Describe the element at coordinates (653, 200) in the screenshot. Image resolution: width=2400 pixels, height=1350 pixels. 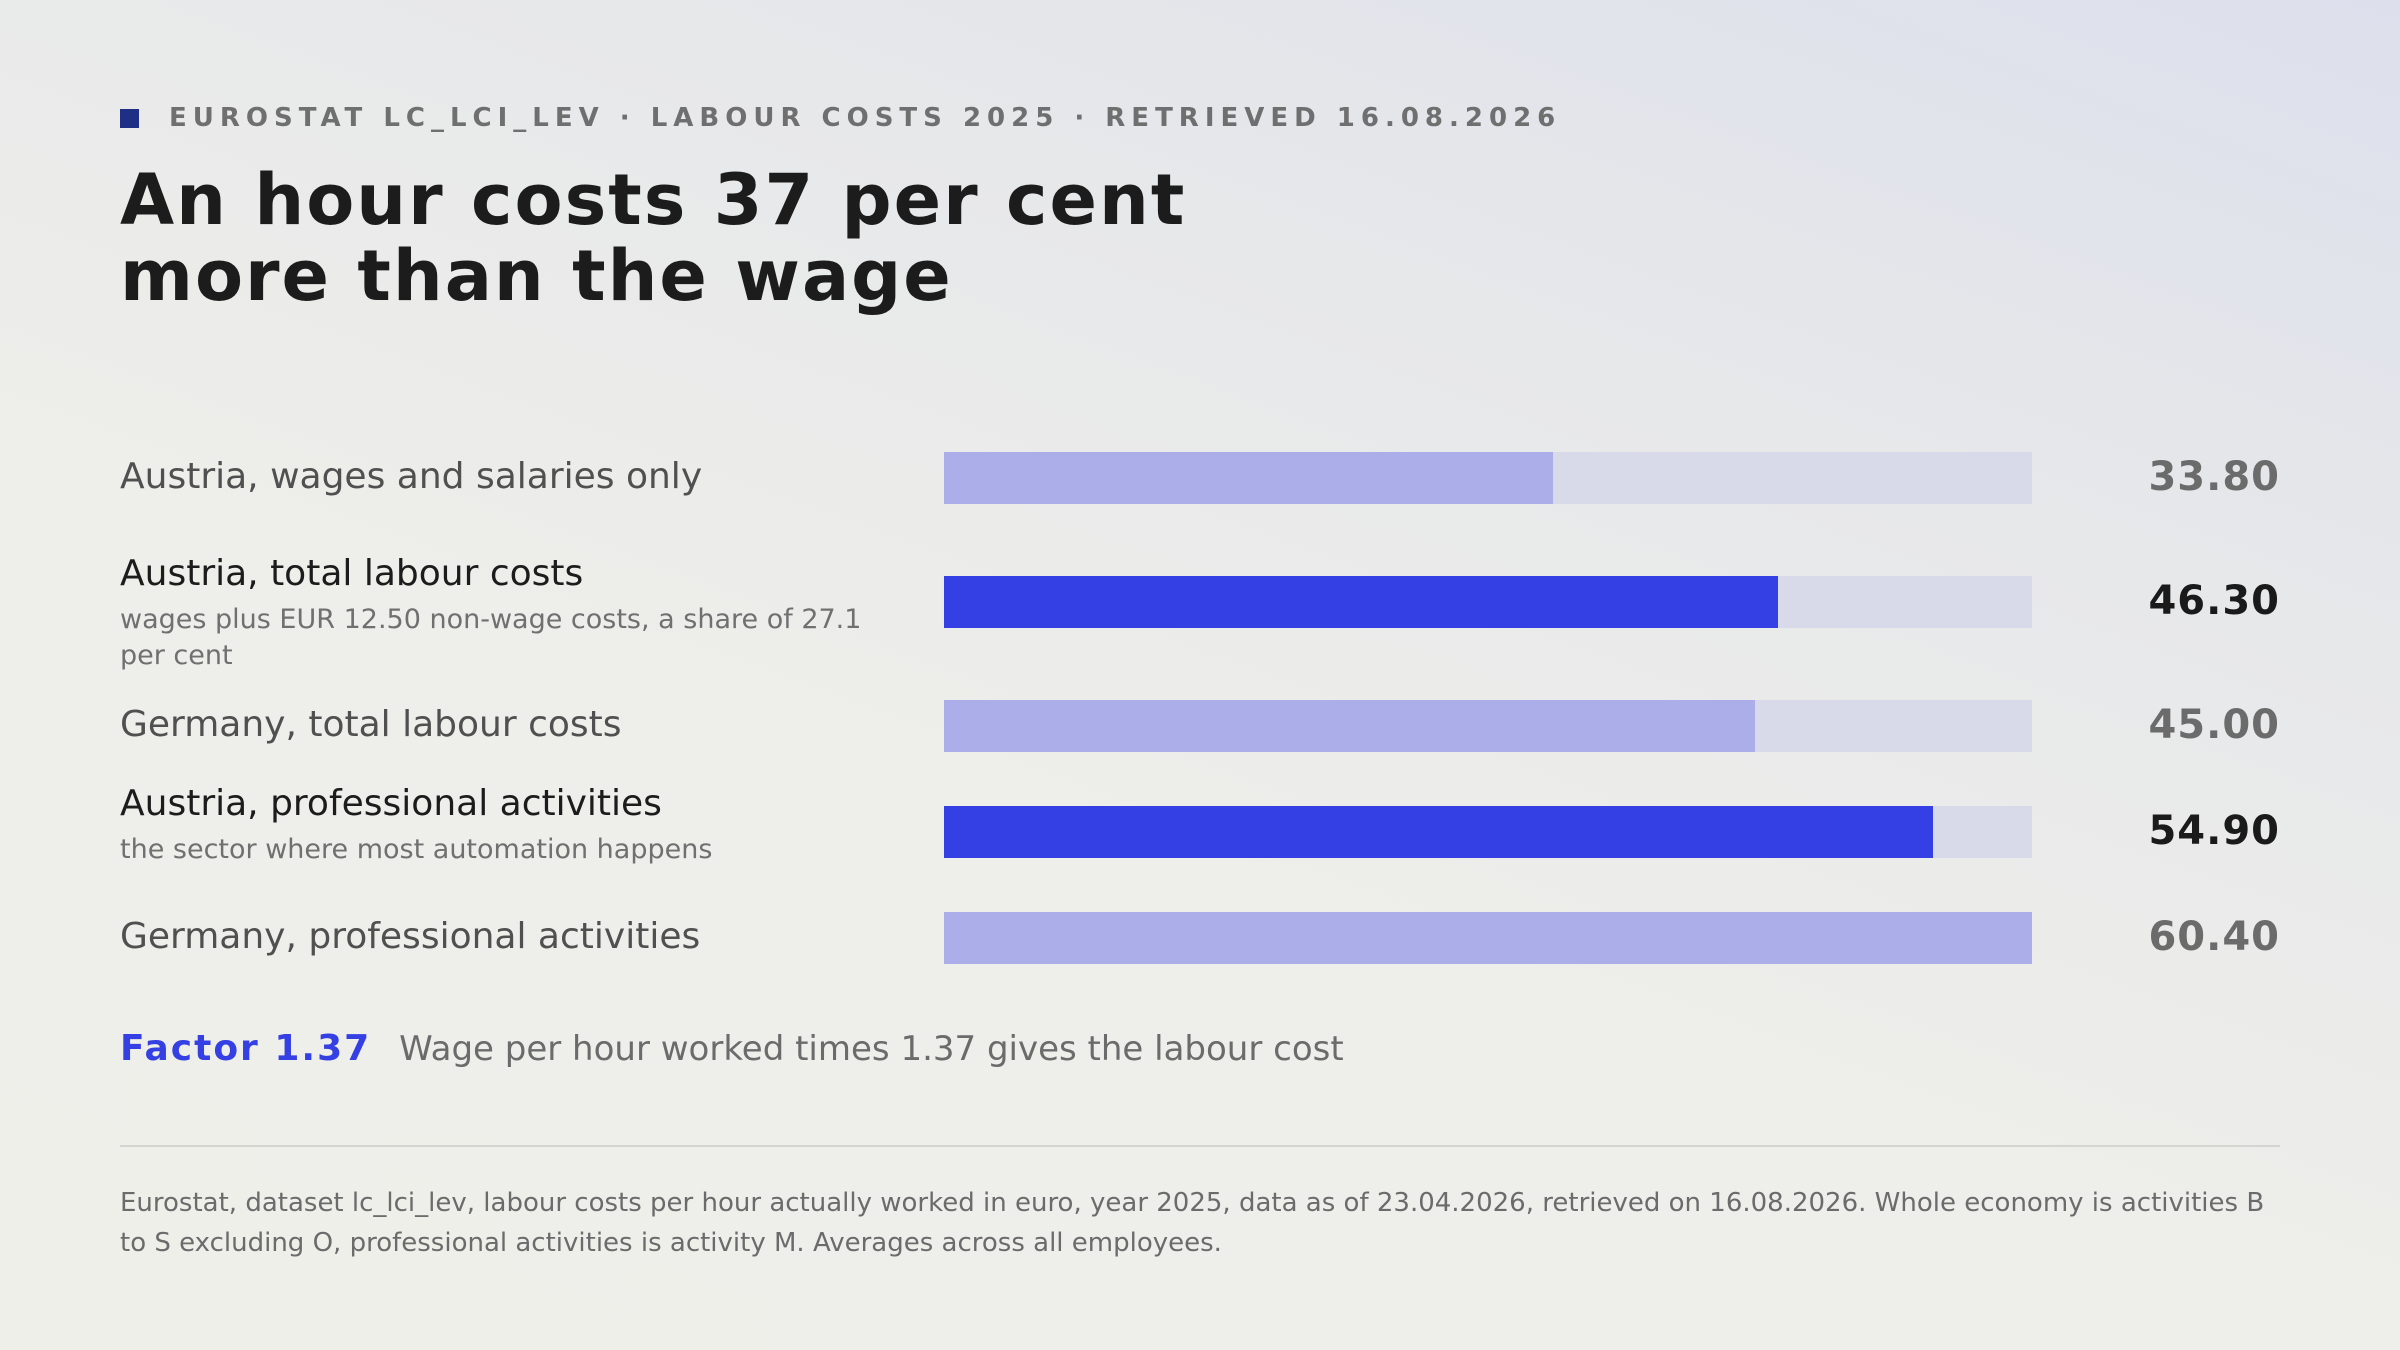
I see `title-line-1: An hour costs 37 per cent` at that location.